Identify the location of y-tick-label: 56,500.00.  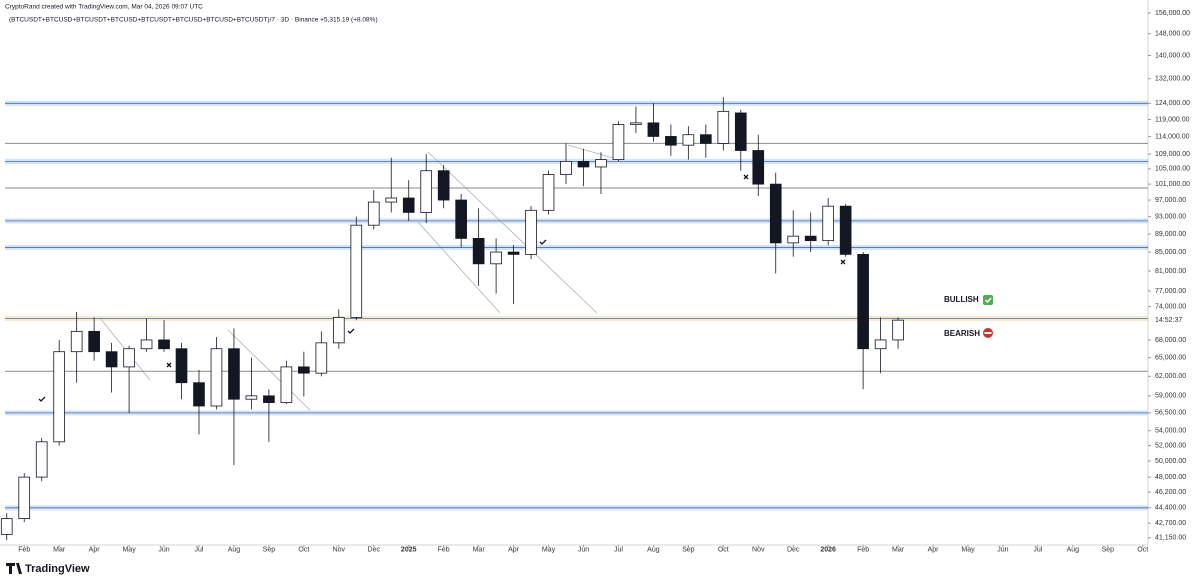
(1170, 413).